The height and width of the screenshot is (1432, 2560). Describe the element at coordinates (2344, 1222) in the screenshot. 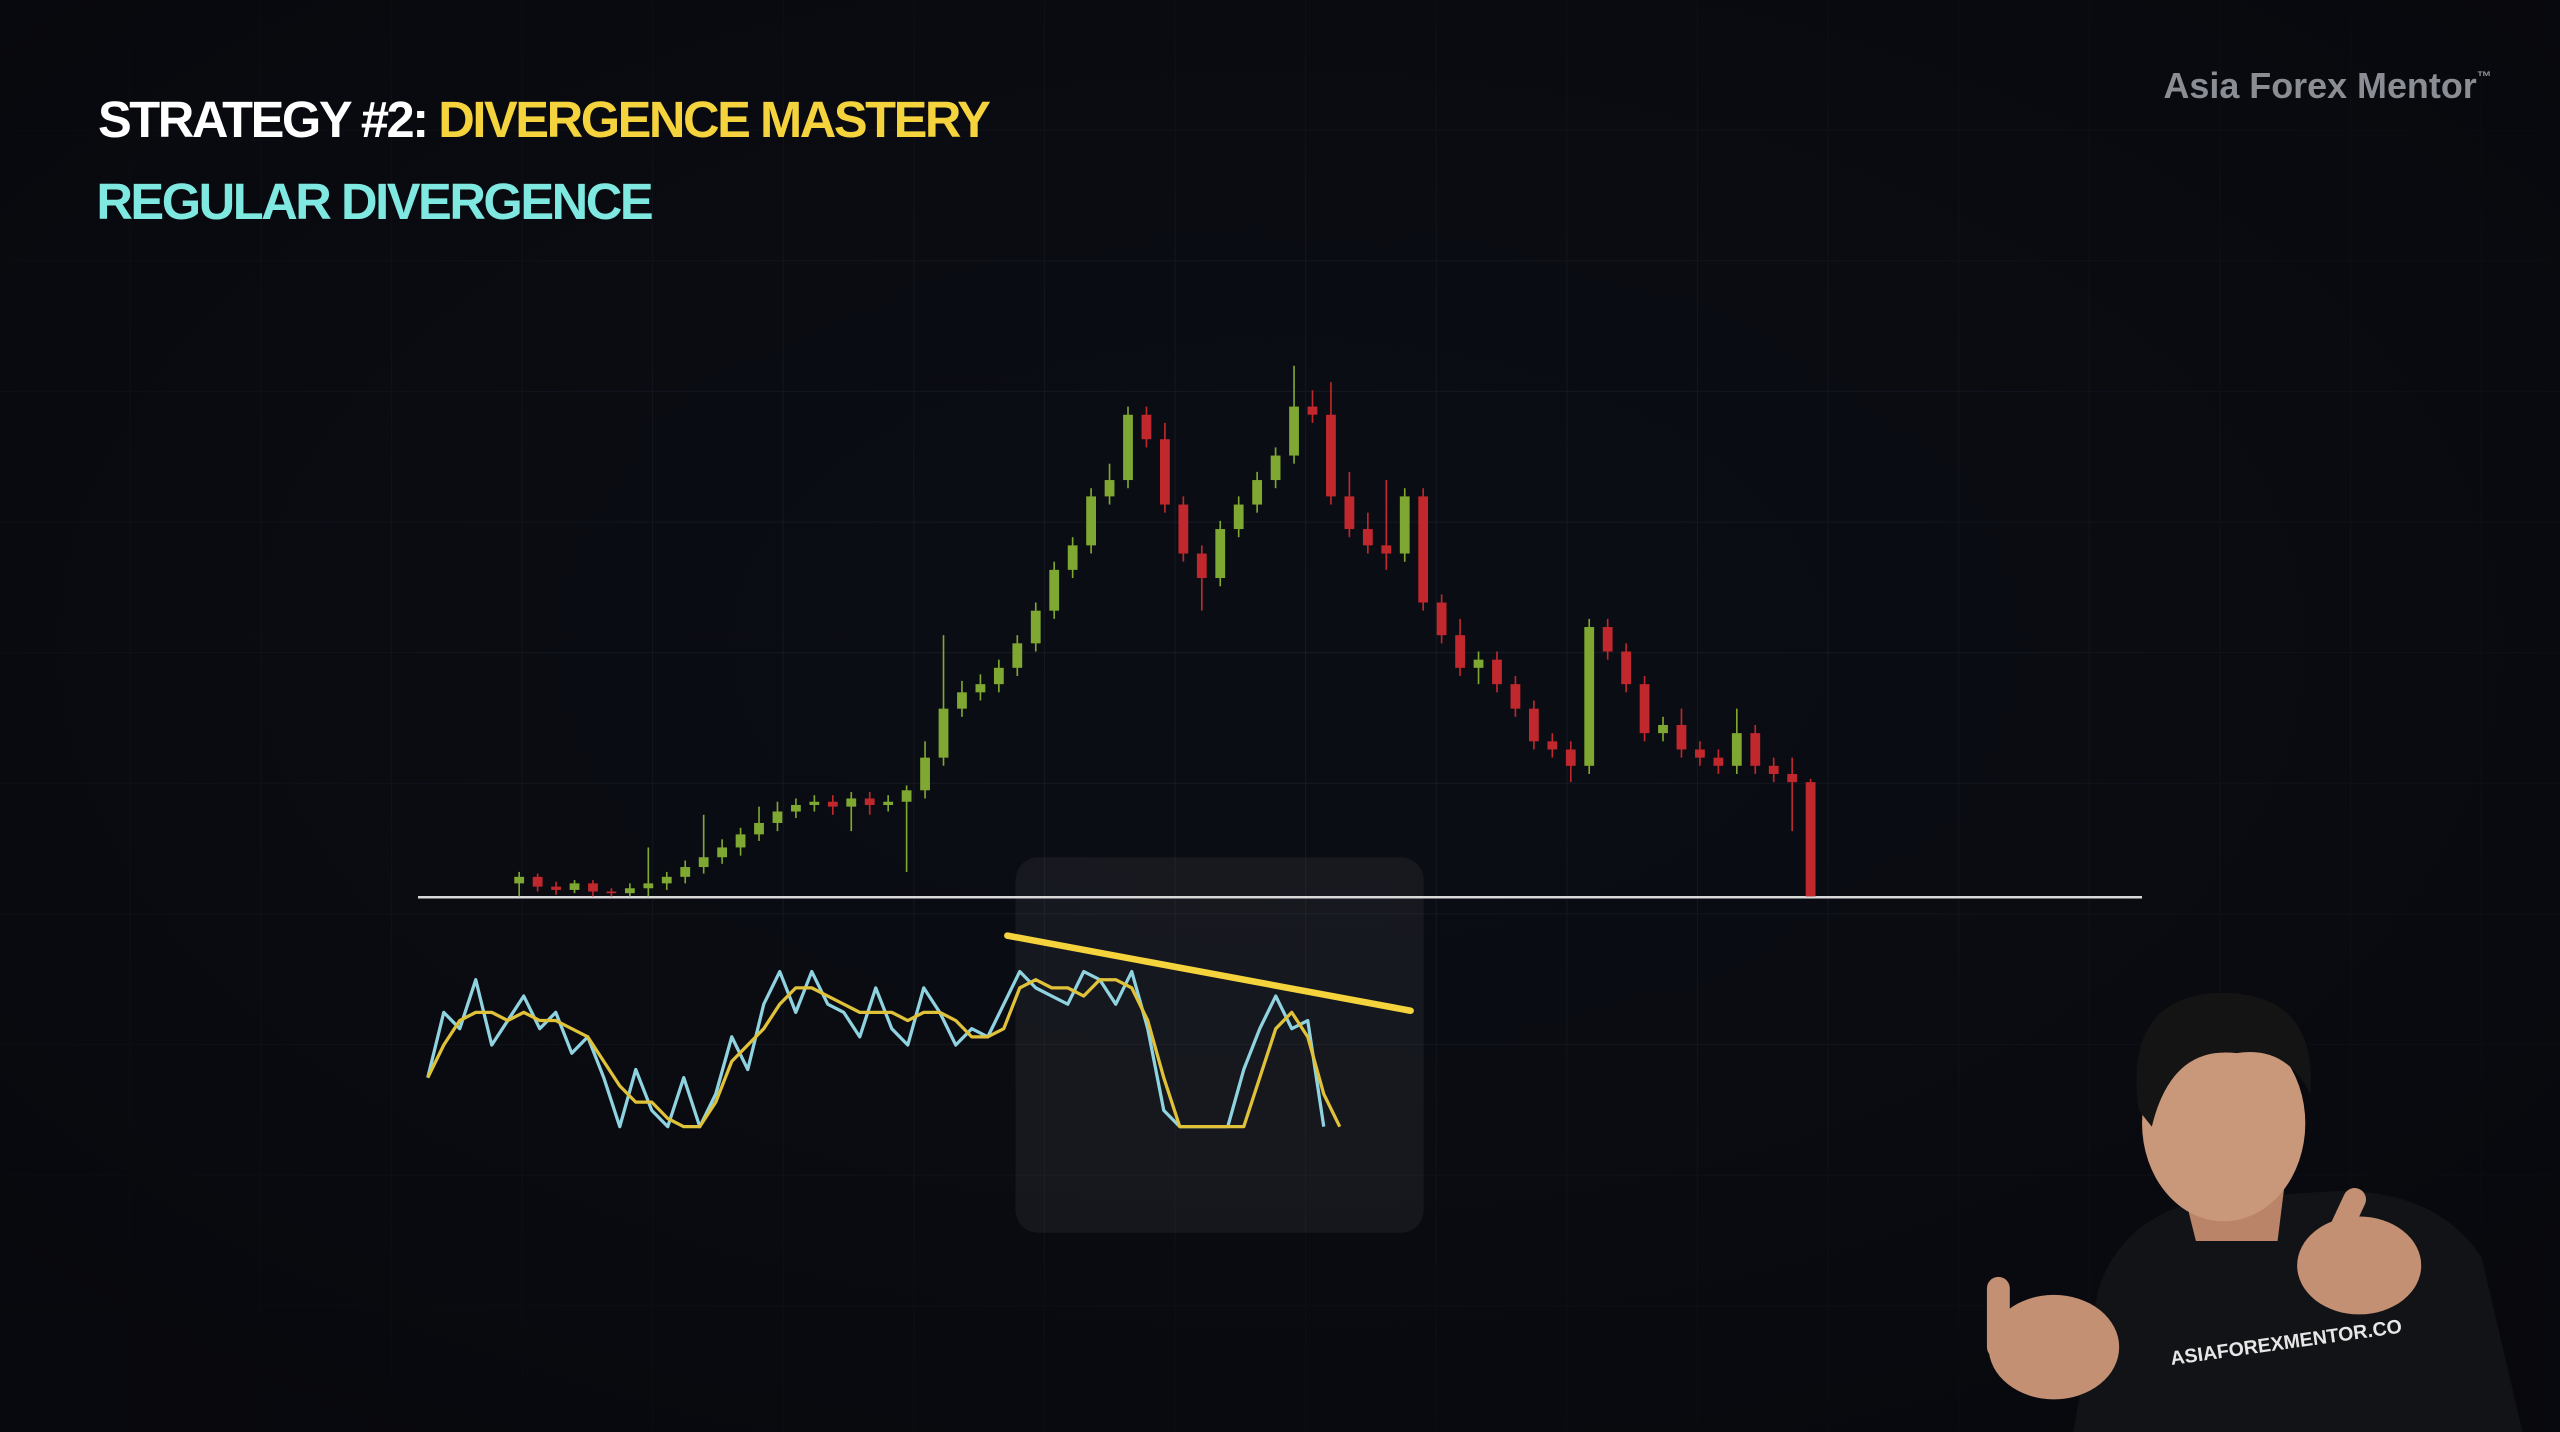

I see `presenter-thumb-right` at that location.